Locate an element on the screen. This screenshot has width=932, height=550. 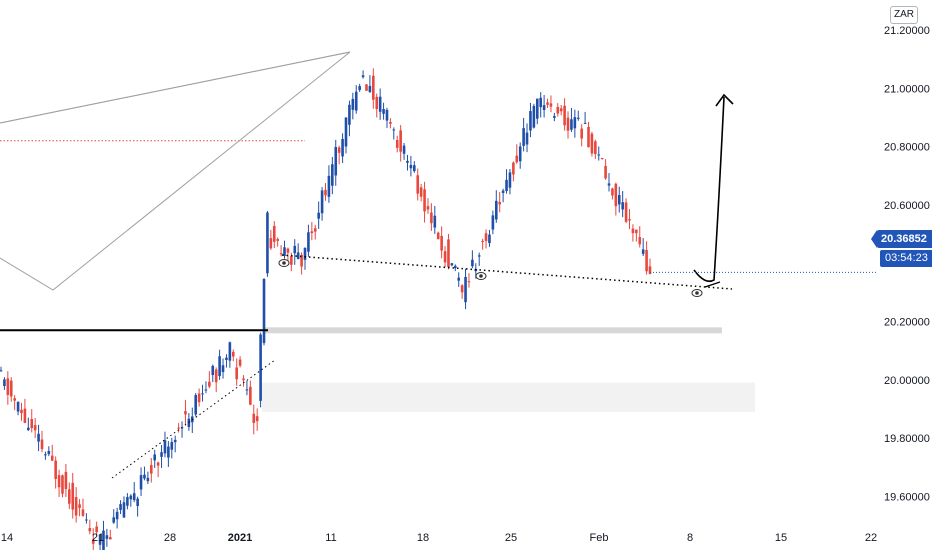
time-tick-label: 28 is located at coordinates (170, 538).